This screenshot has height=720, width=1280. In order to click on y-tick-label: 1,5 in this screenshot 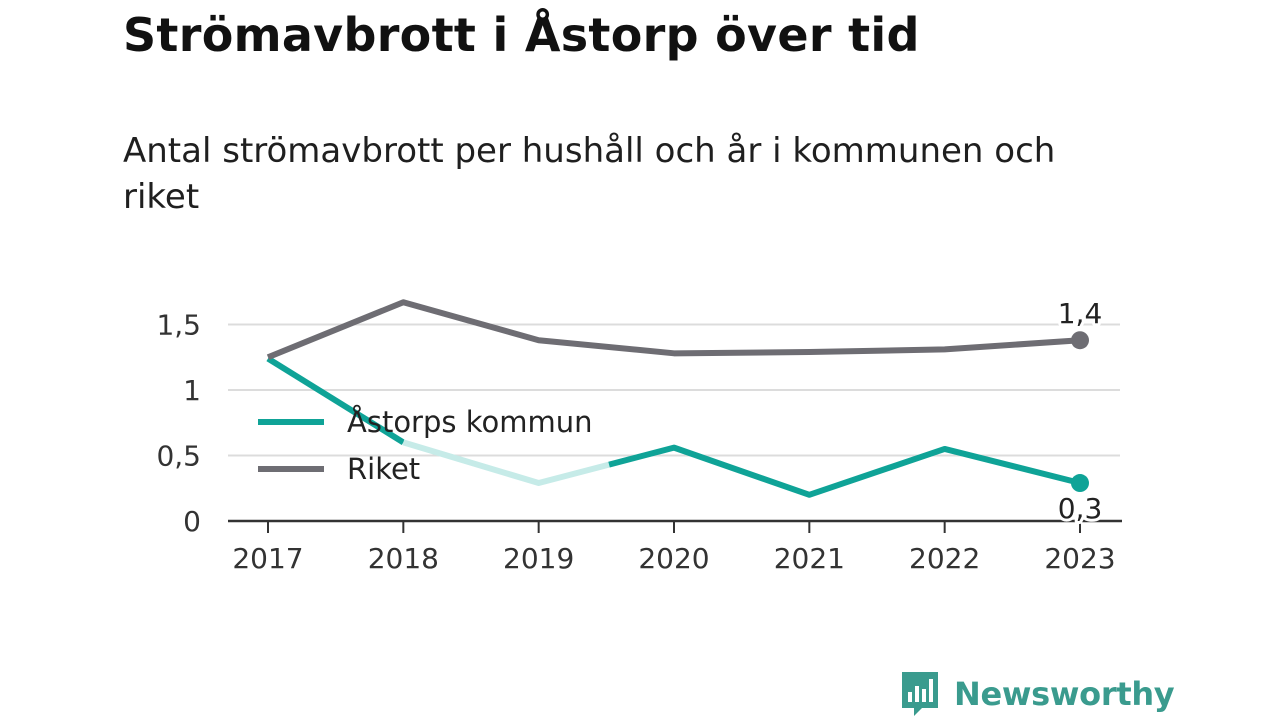, I will do `click(178, 325)`.